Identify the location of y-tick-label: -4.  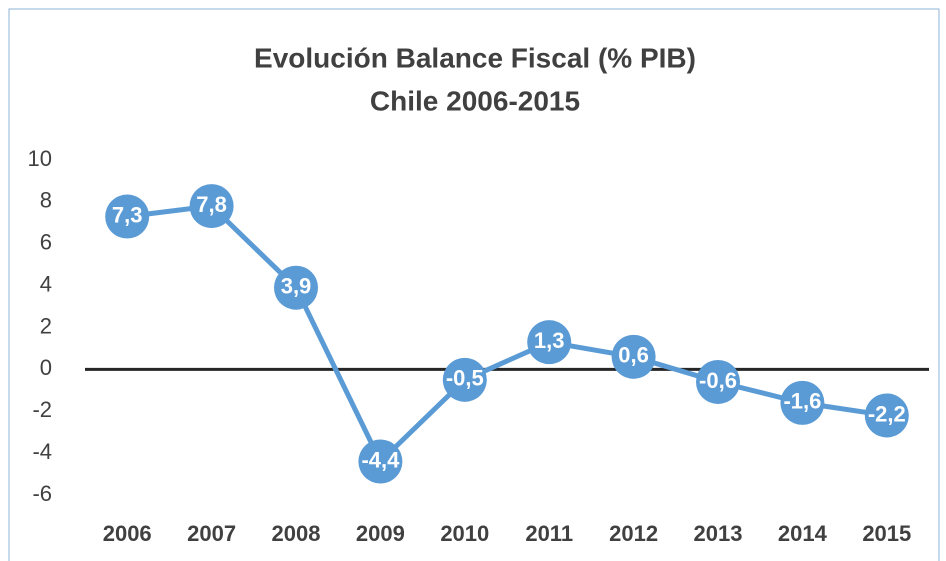
(42, 451).